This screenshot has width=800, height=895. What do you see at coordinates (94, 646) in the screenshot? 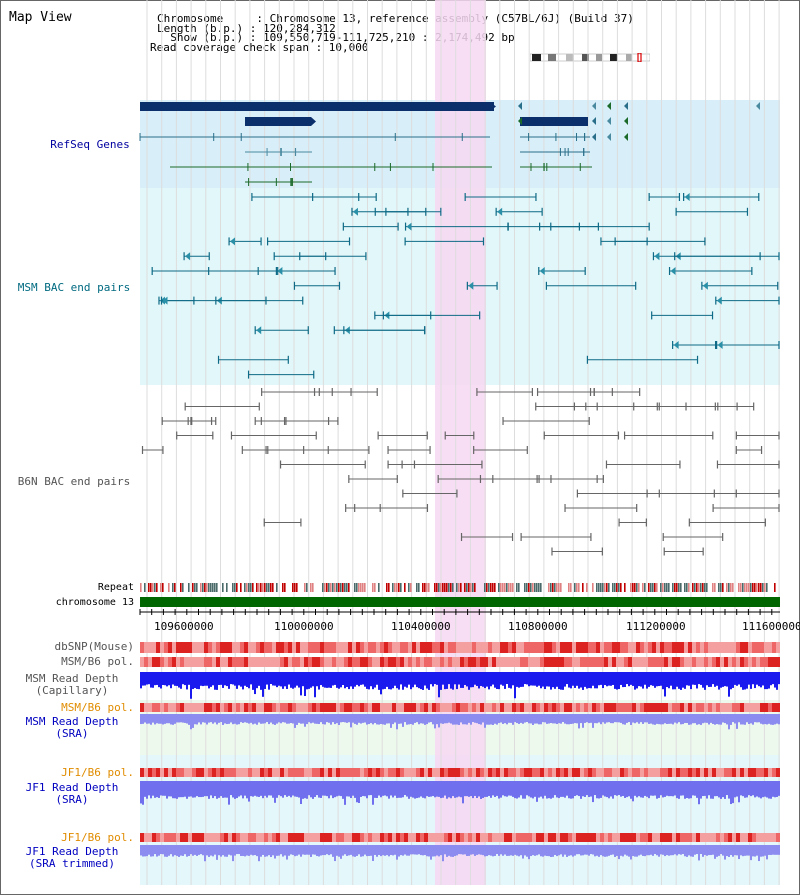
I see `dbsnp-track-label: dbSNP(Mouse)` at bounding box center [94, 646].